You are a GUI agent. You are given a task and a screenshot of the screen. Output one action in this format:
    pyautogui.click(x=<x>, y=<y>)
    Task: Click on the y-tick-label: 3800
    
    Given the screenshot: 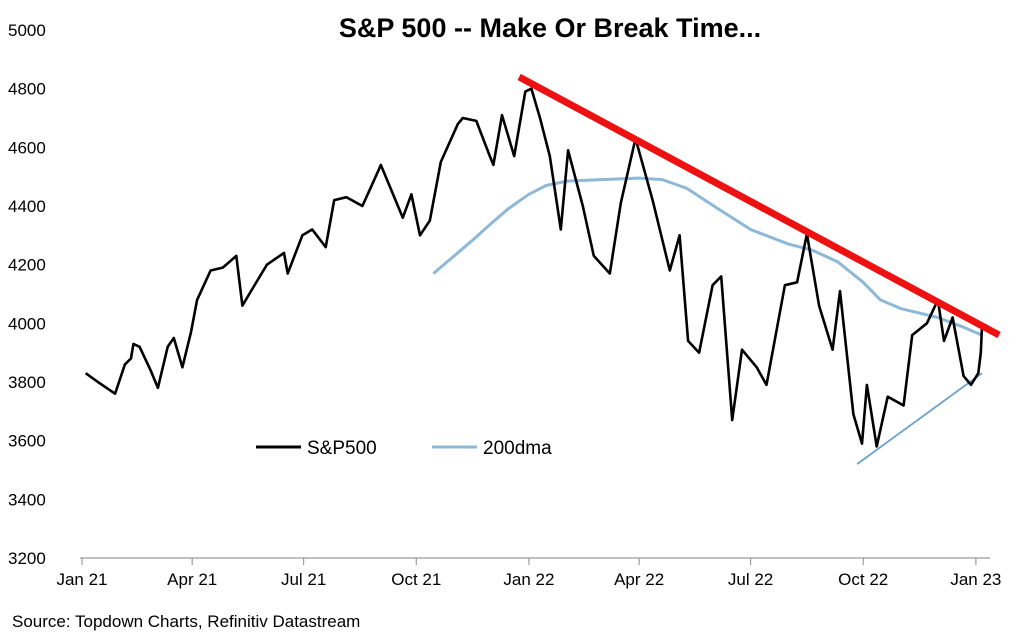 What is the action you would take?
    pyautogui.click(x=27, y=382)
    